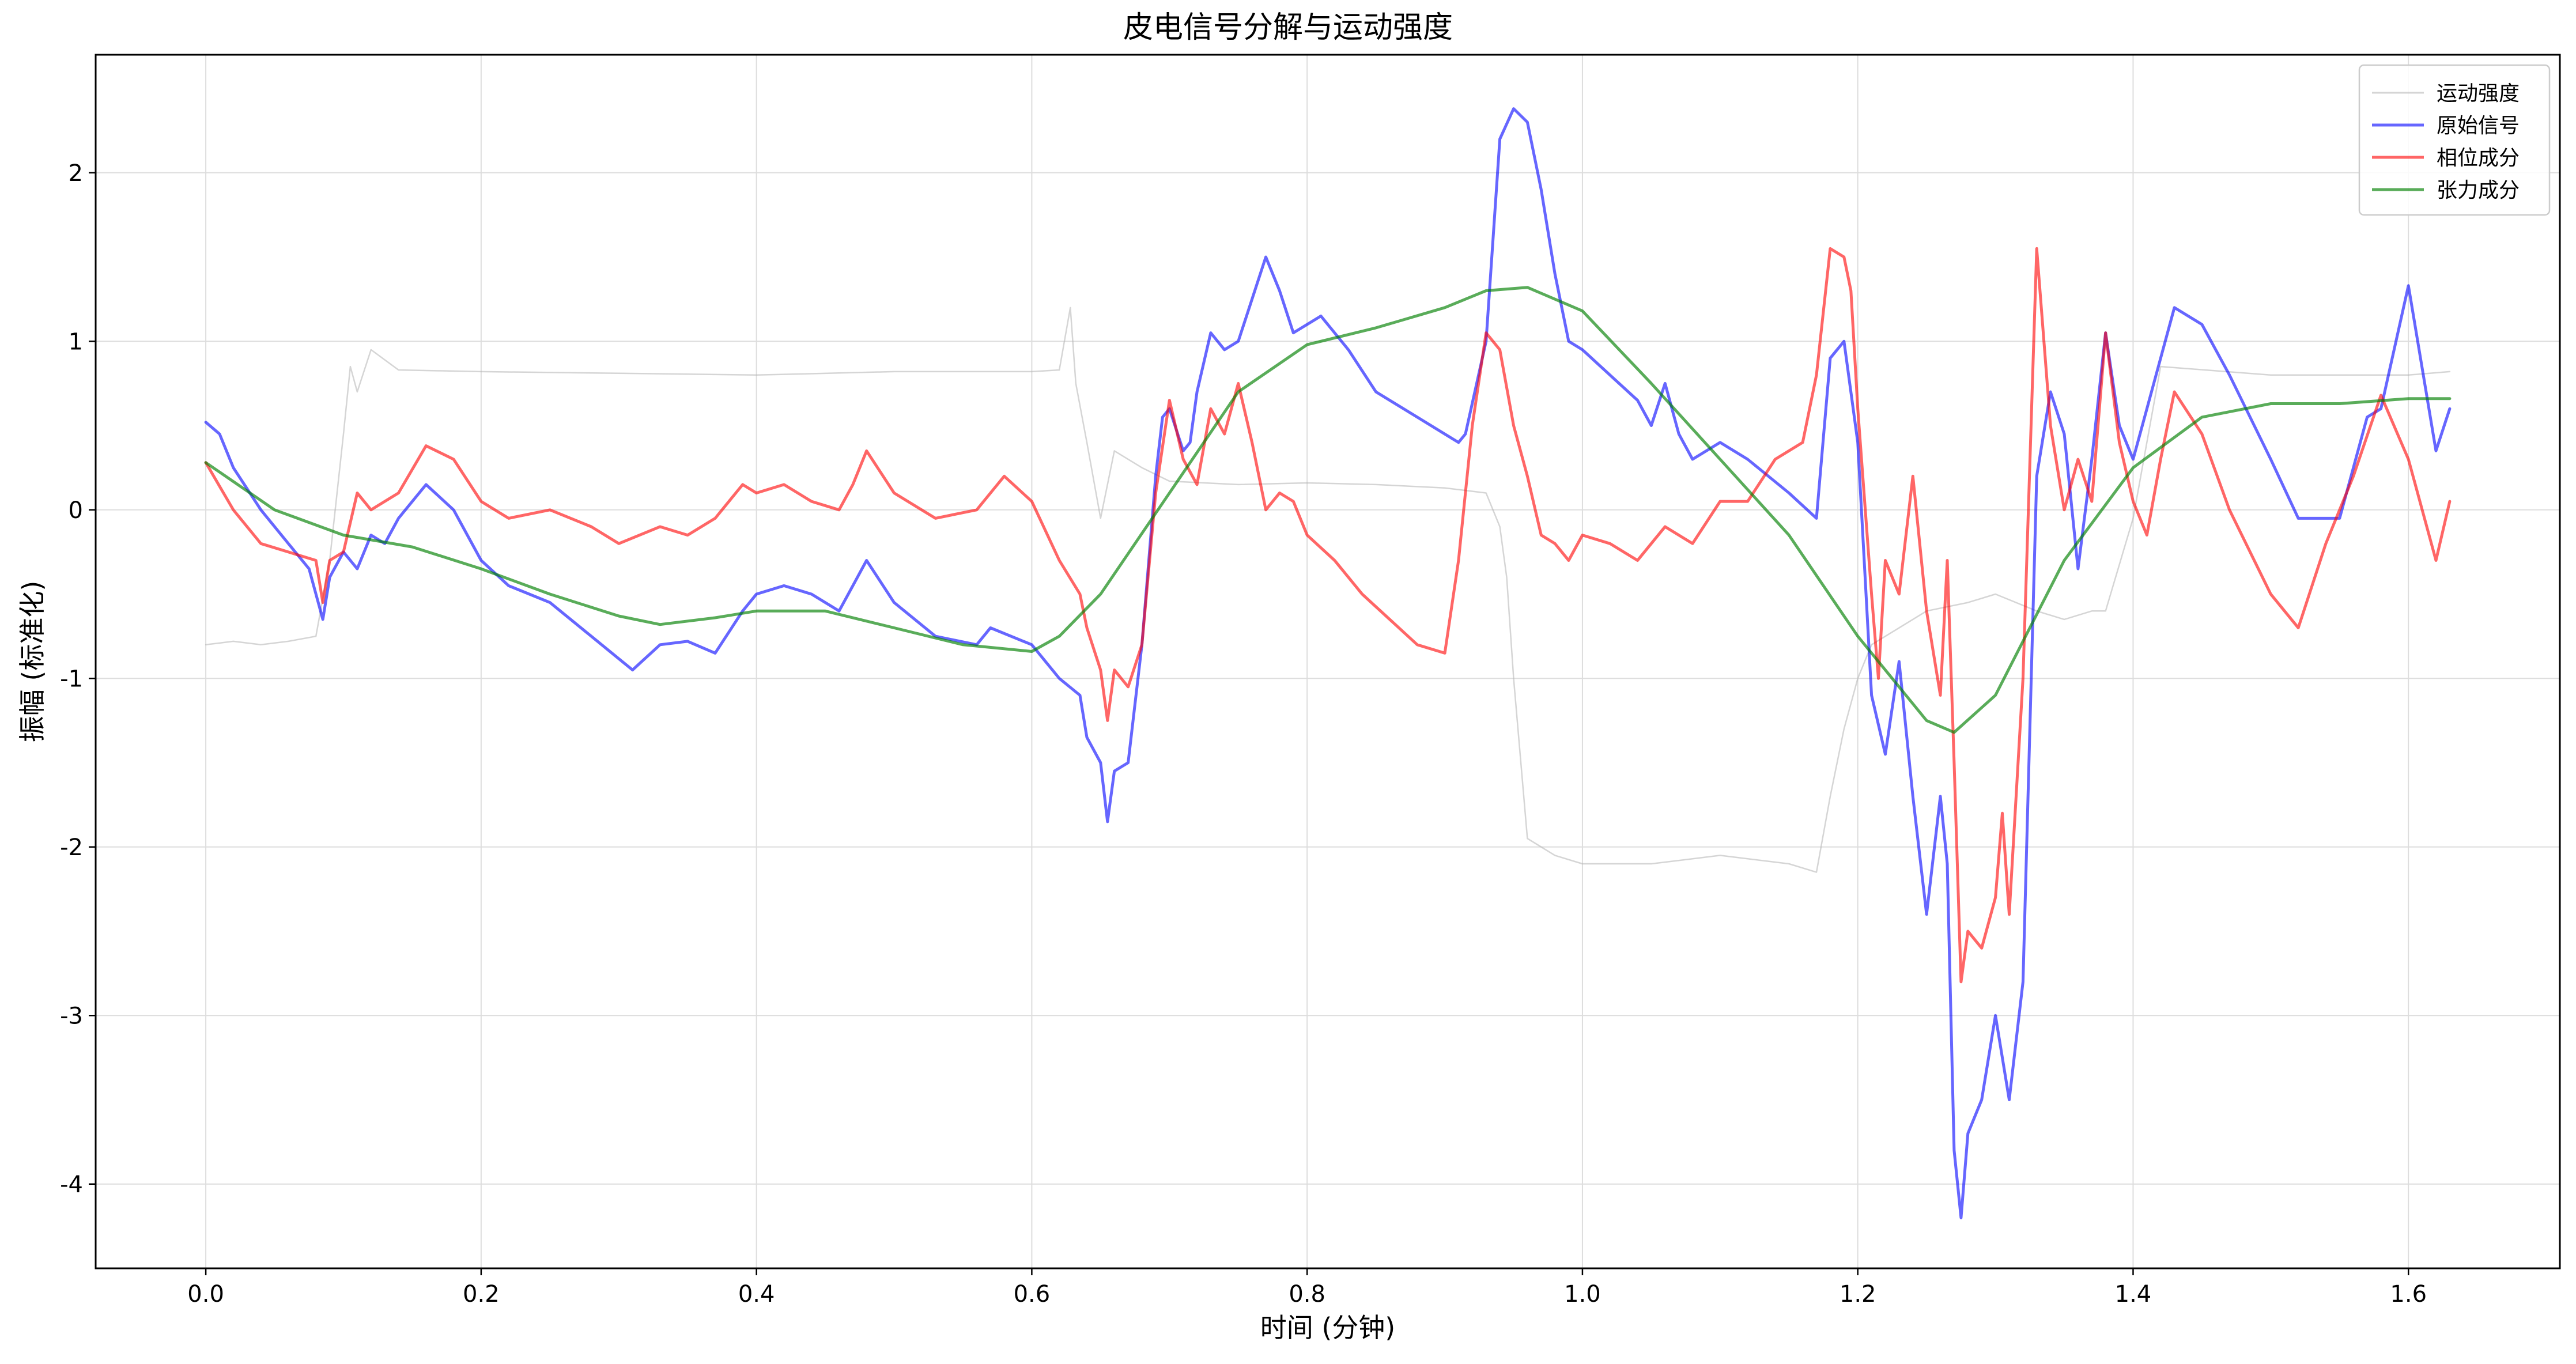  What do you see at coordinates (1582, 1294) in the screenshot?
I see `x-tick-label: 1.0` at bounding box center [1582, 1294].